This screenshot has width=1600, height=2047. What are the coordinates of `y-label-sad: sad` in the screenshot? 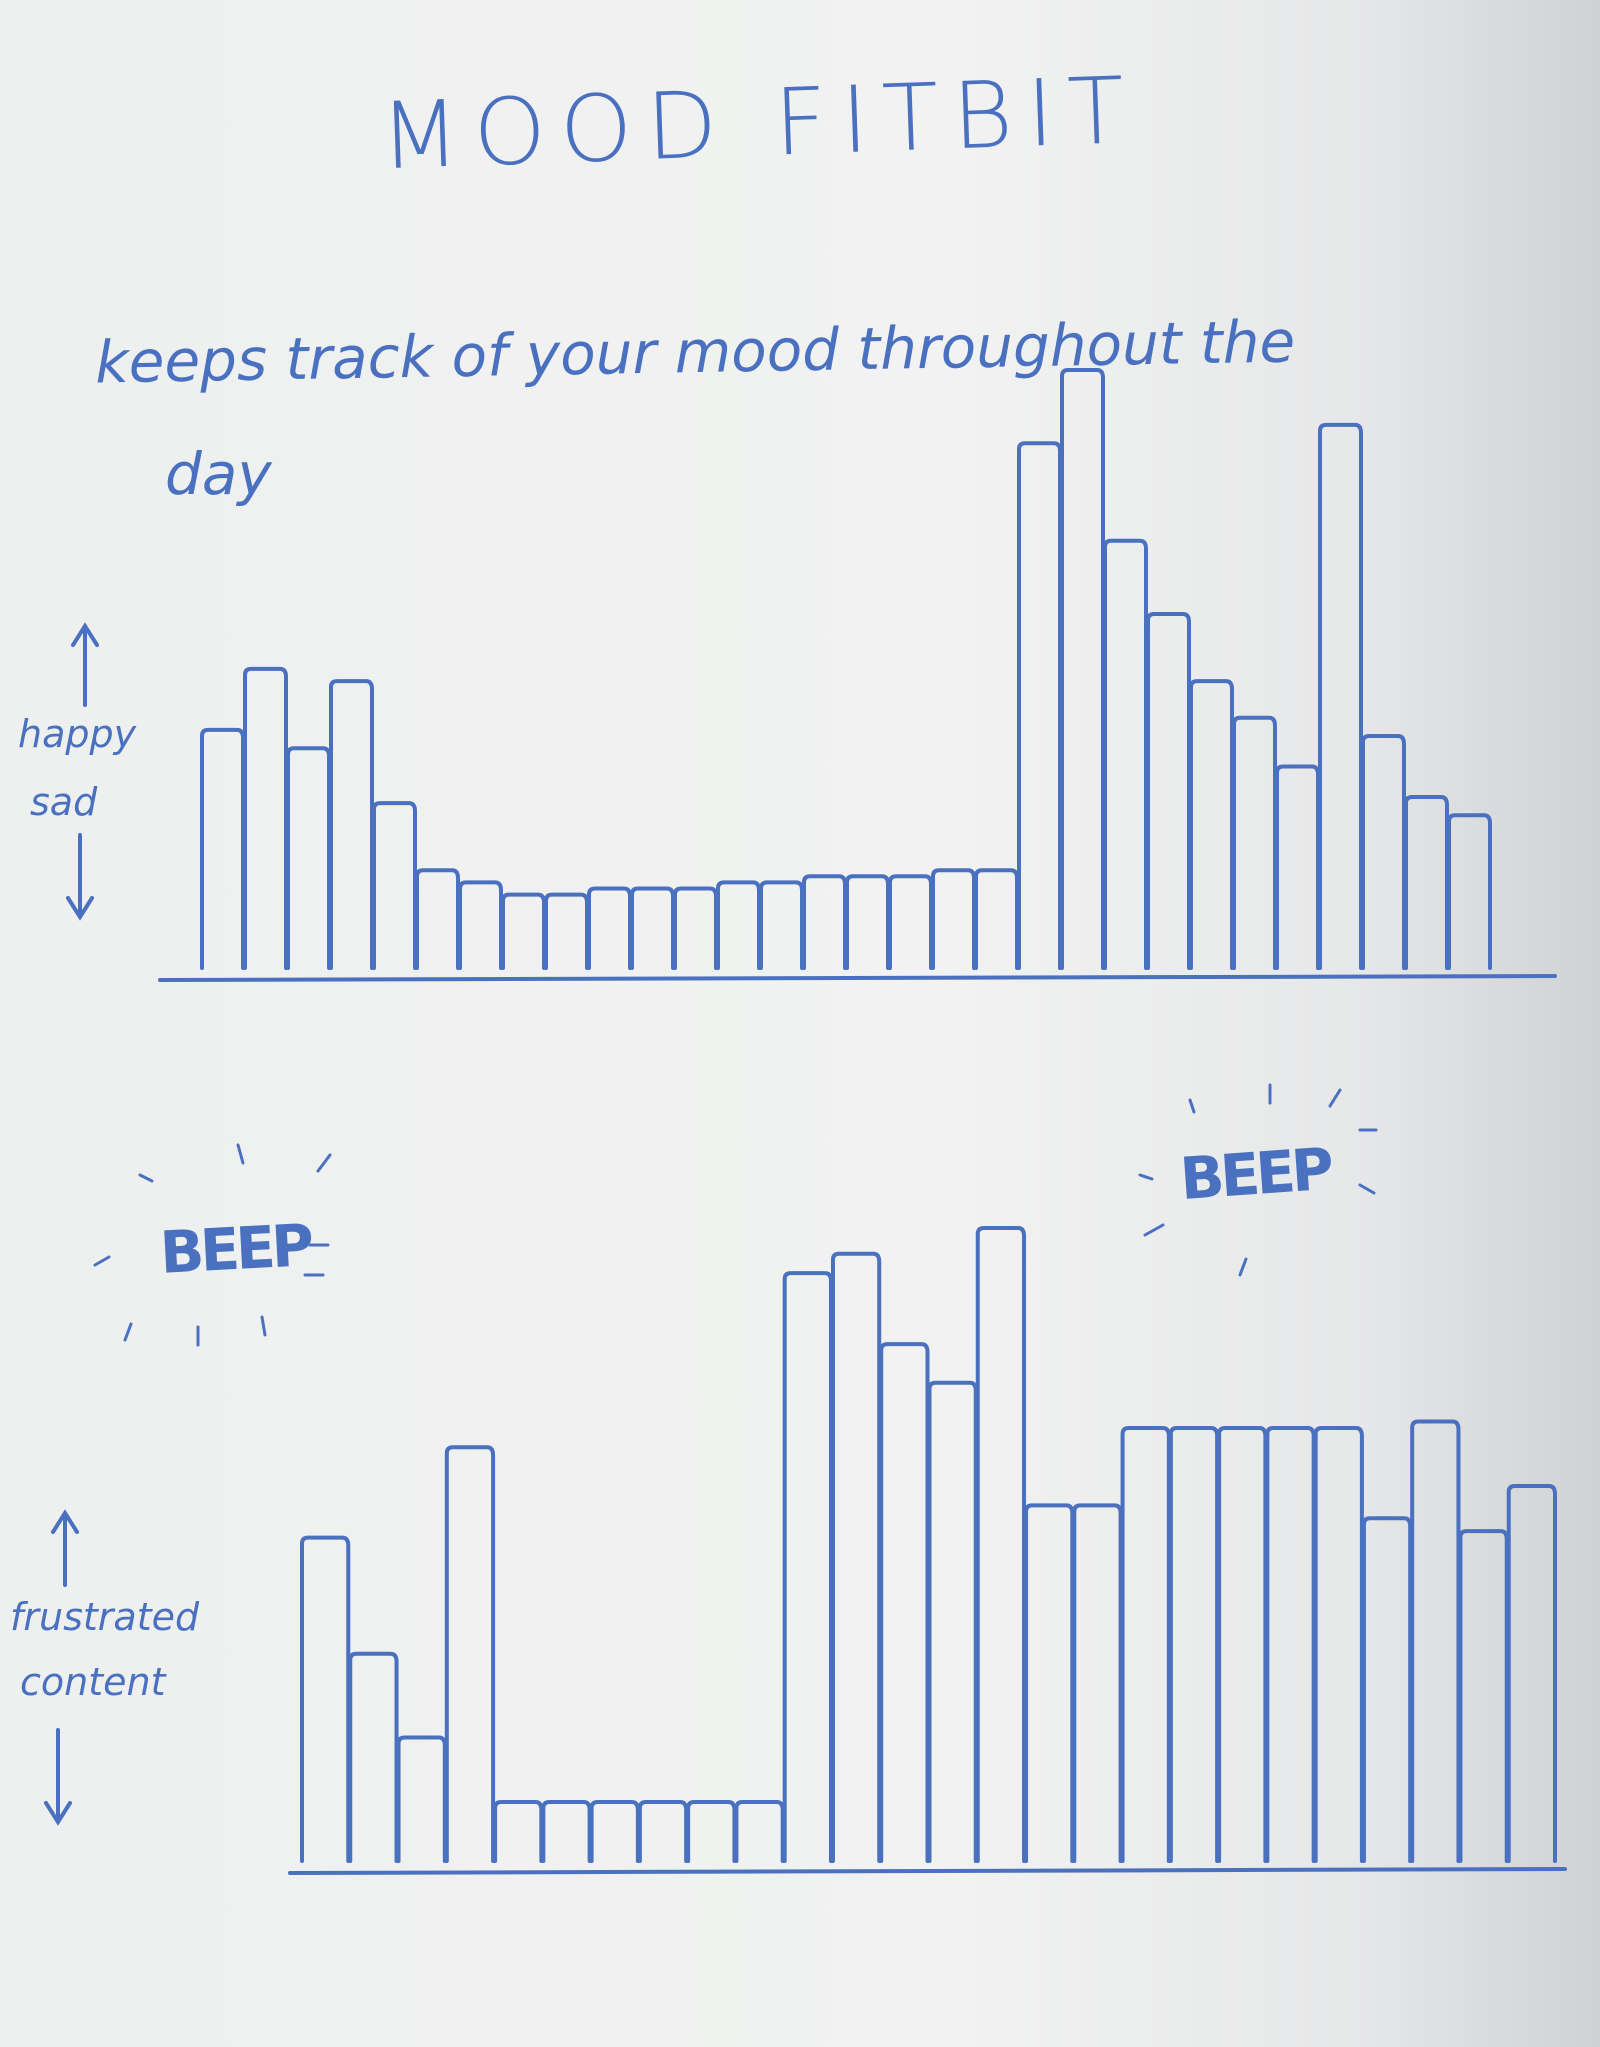 It's located at (64, 802).